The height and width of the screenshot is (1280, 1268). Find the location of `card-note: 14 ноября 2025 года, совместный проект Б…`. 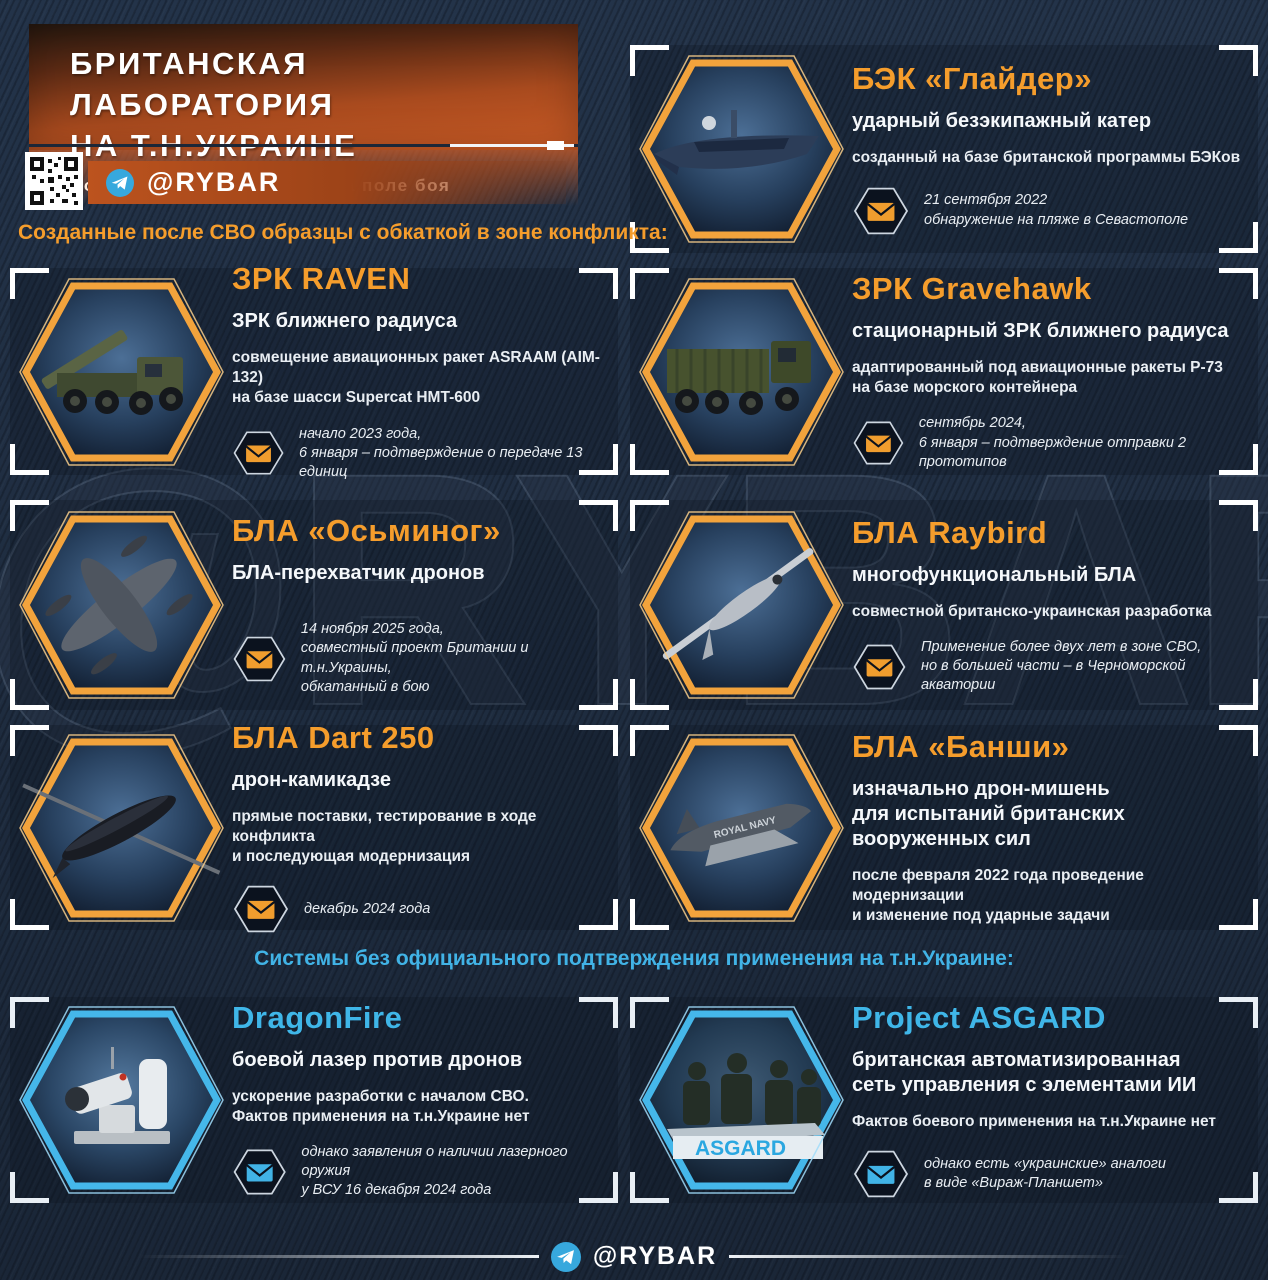

card-note: 14 ноября 2025 года, совместный проект Б… is located at coordinates (419, 658).